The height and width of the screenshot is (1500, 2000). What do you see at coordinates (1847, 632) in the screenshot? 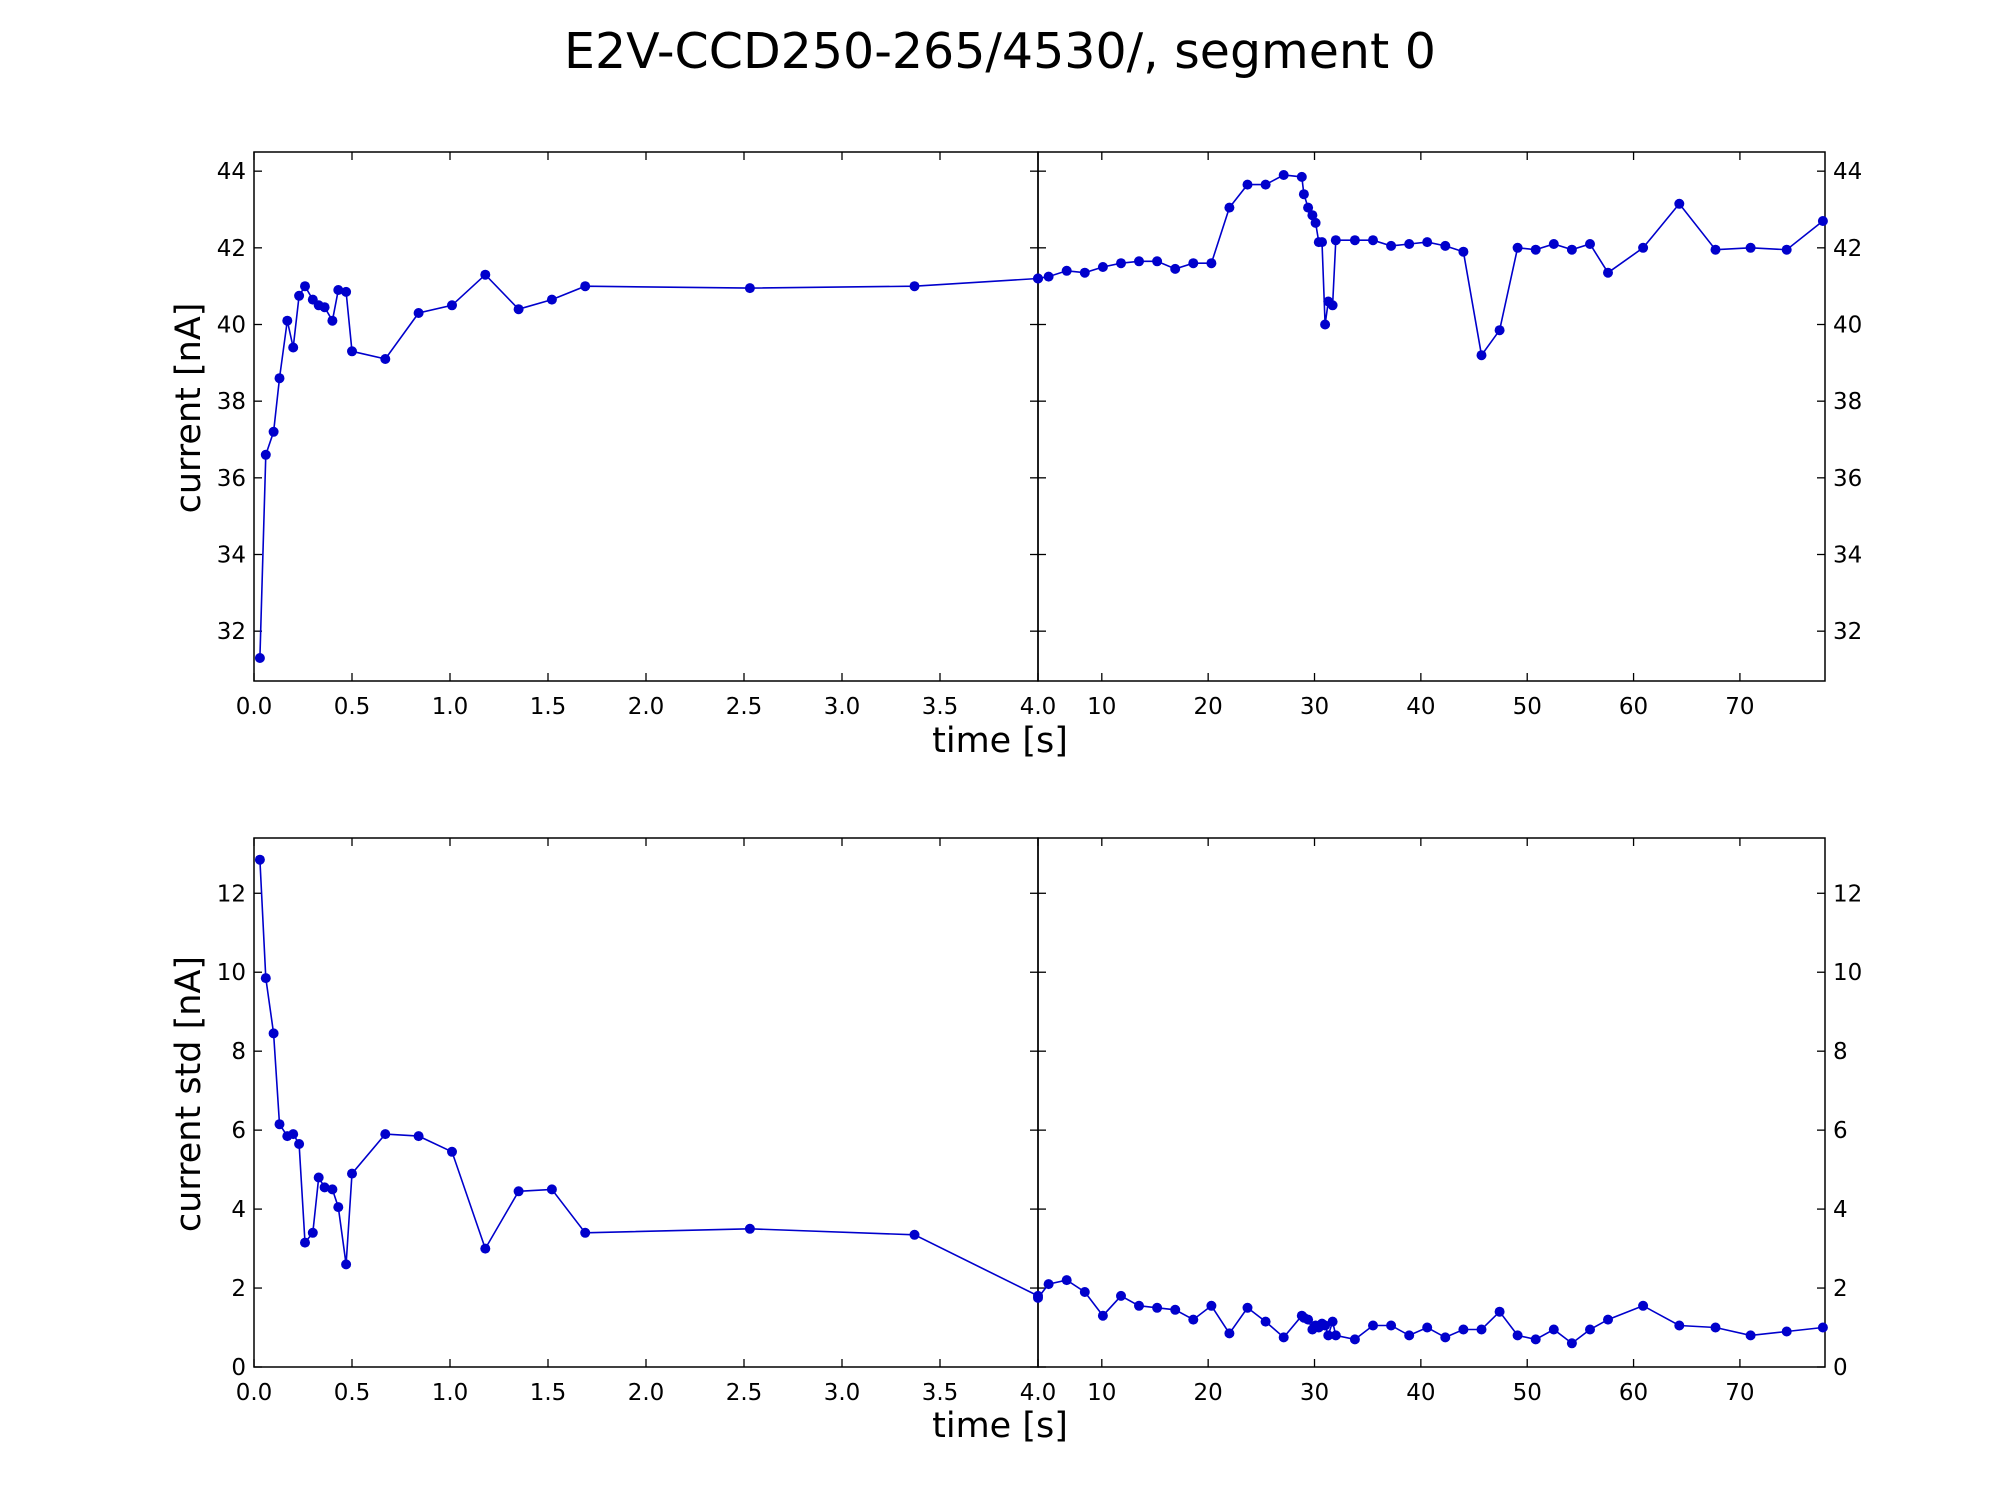
I see `top-ytick-label-right: 32` at bounding box center [1847, 632].